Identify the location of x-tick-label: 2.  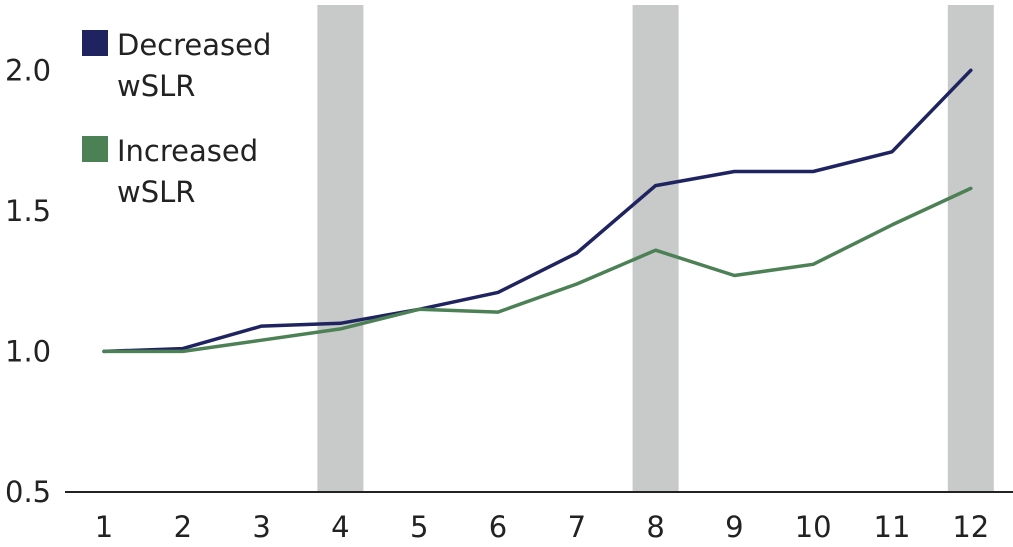
(183, 527).